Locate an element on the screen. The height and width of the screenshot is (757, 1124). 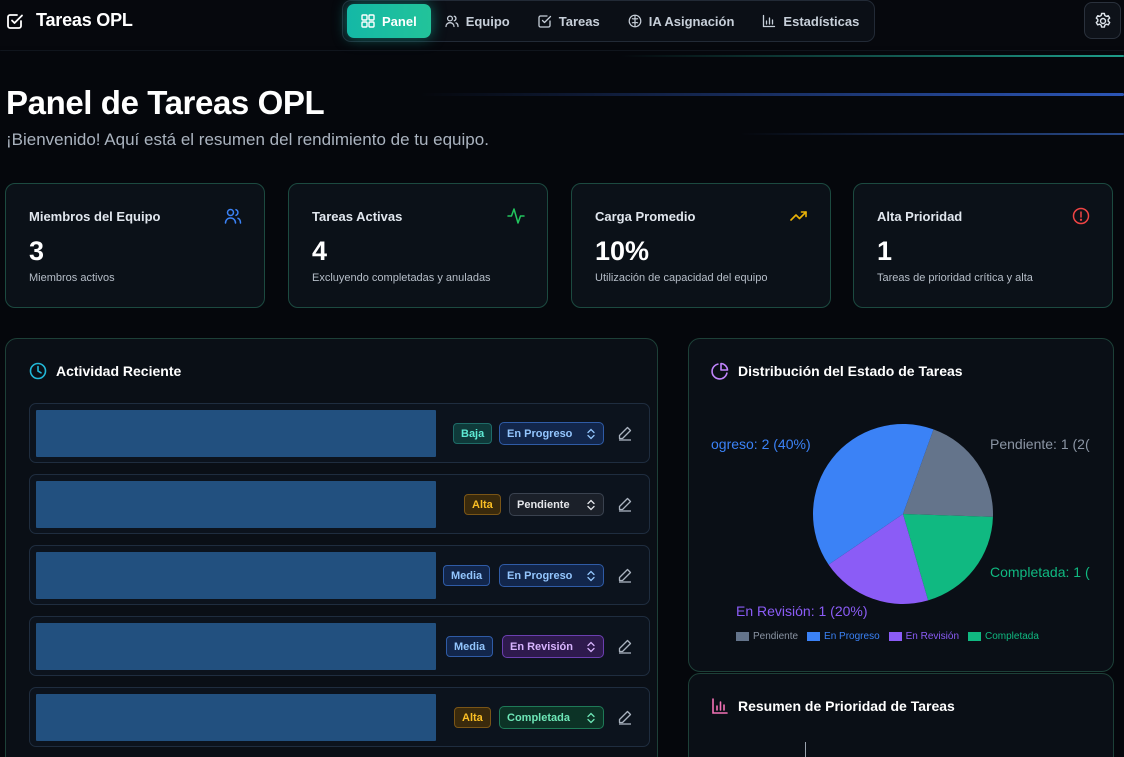
panel-title: Actividad Reciente is located at coordinates (119, 371).